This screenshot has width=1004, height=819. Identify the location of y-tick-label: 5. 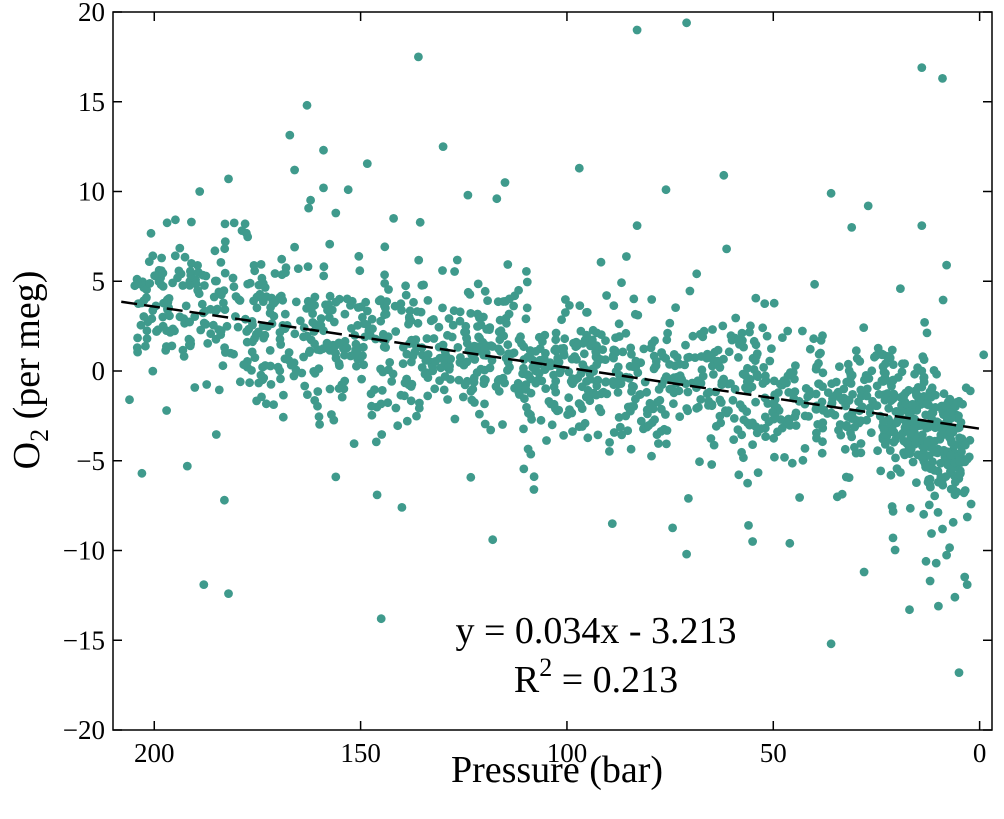
(99, 281).